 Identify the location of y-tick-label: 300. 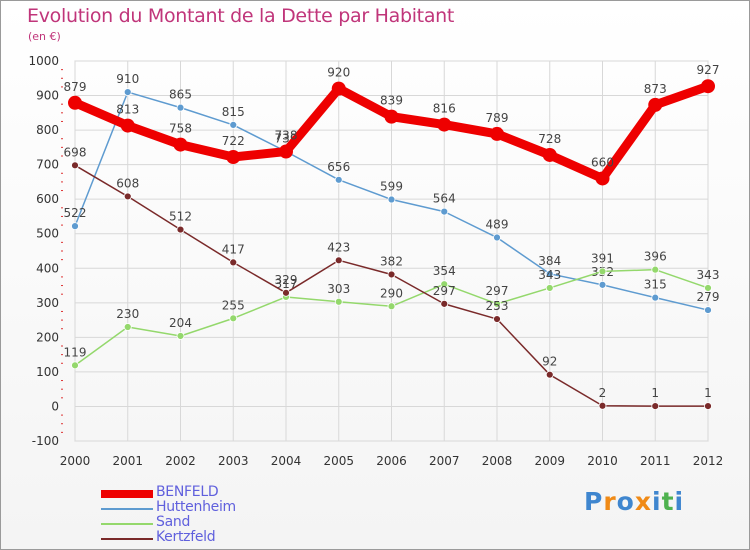
(47, 303).